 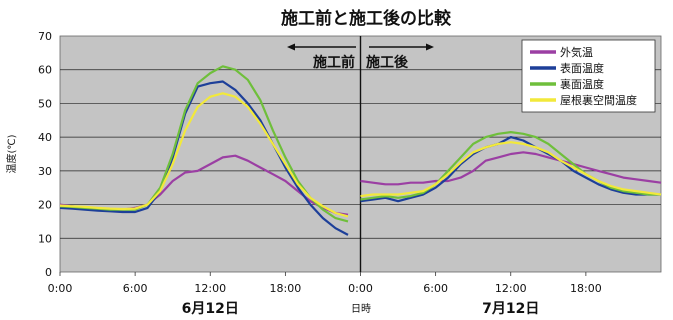 I want to click on legend-label: 裏面温度, so click(x=582, y=84).